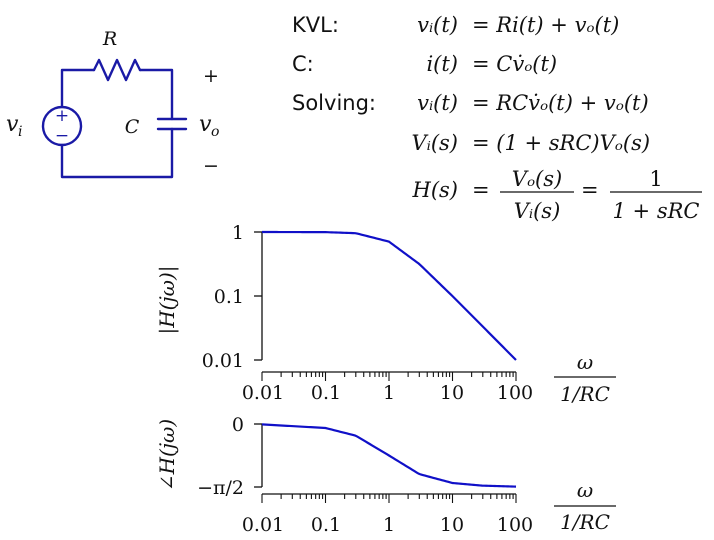  Describe the element at coordinates (452, 525) in the screenshot. I see `phase-xtick-label-10: 10` at that location.